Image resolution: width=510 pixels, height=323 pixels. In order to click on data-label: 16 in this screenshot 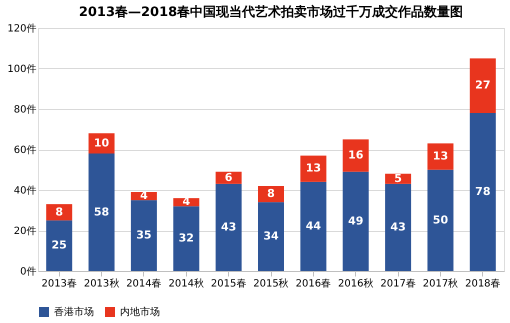, I will do `click(356, 155)`.